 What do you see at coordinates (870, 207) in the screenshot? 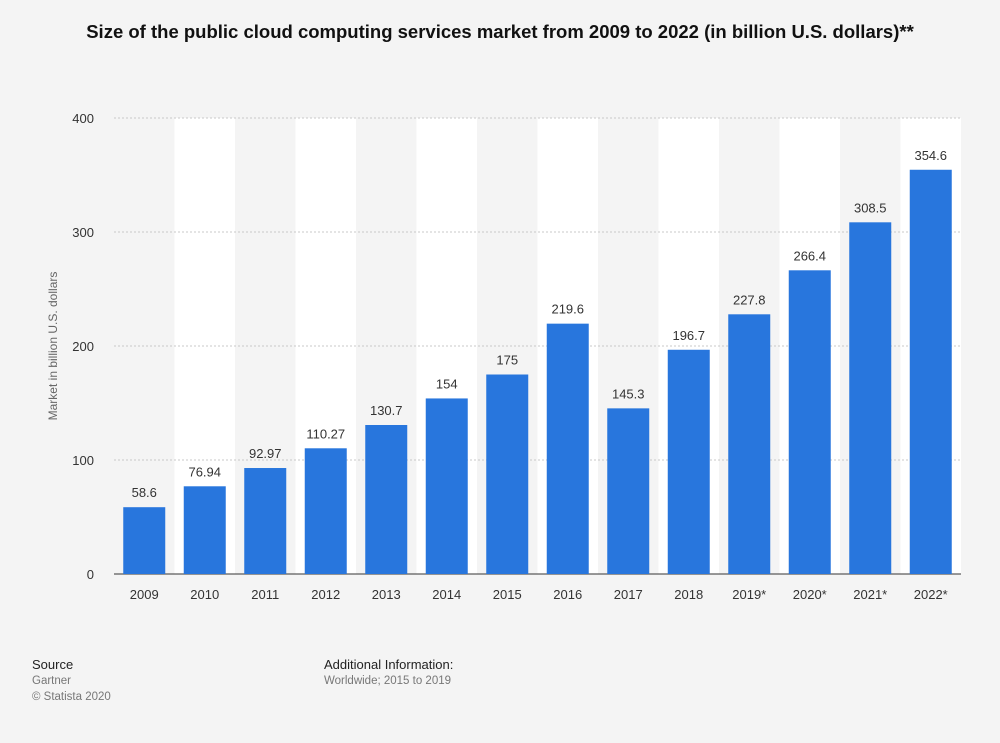
I see `value-label: 308.5` at bounding box center [870, 207].